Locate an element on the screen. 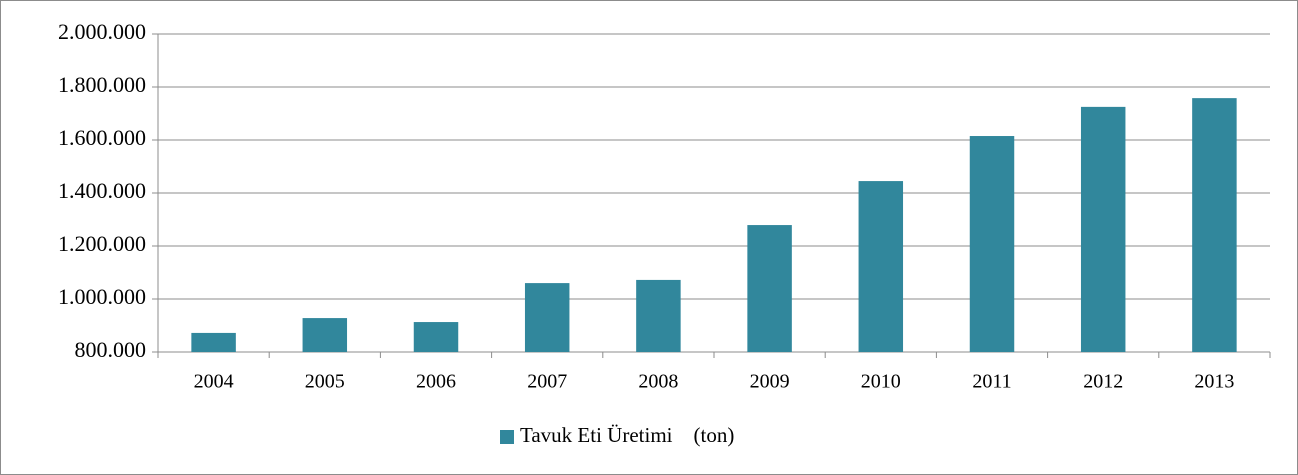 This screenshot has height=475, width=1298. legend-label: Tavuk Eti Üretimi (ton) is located at coordinates (627, 435).